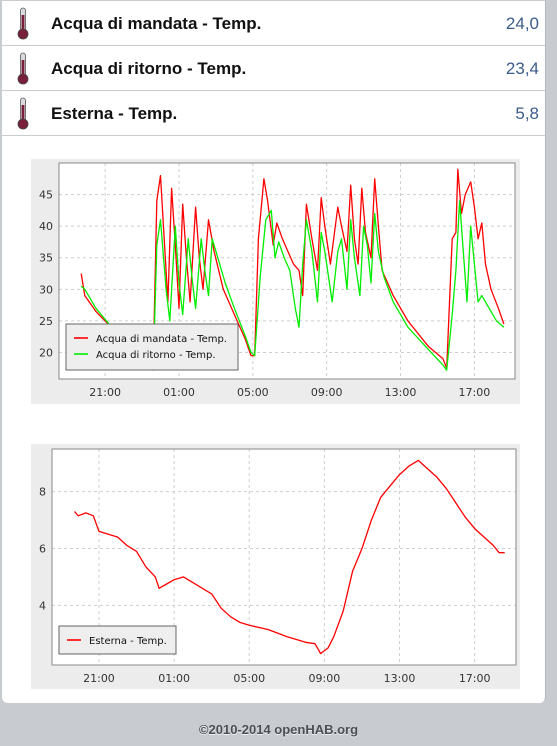 The width and height of the screenshot is (557, 746). What do you see at coordinates (46, 321) in the screenshot?
I see `y-tick-label: 25` at bounding box center [46, 321].